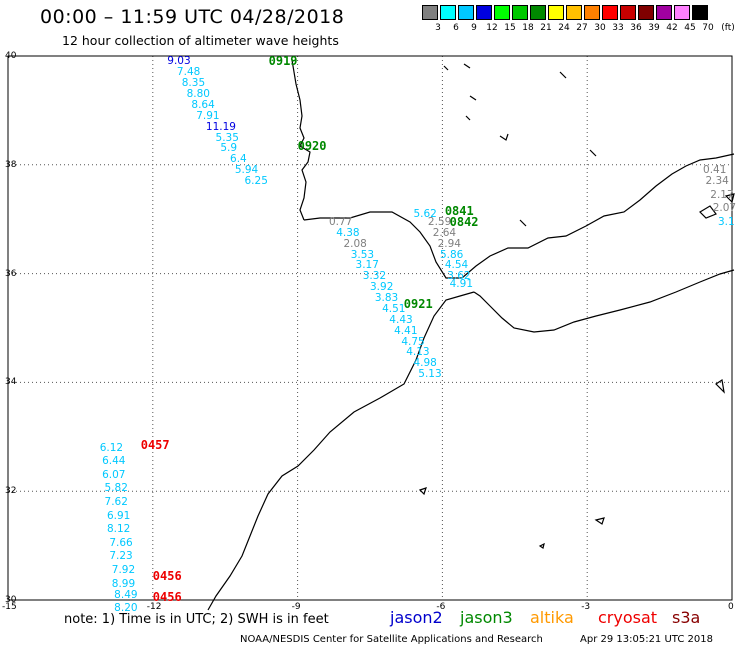 This screenshot has height=650, width=740. Describe the element at coordinates (121, 556) in the screenshot. I see `wave-height-value: 7.23` at that location.